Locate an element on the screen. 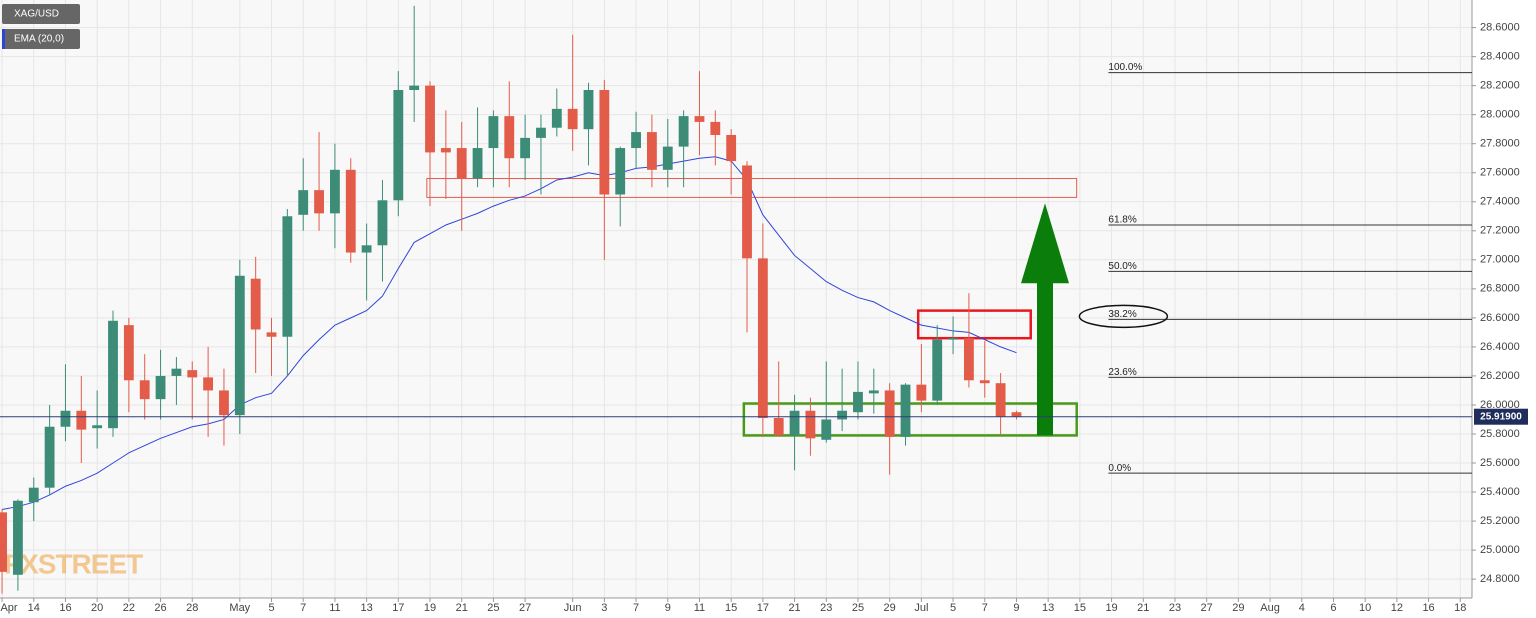 The image size is (1536, 618). legend-swatch is located at coordinates (3, 39).